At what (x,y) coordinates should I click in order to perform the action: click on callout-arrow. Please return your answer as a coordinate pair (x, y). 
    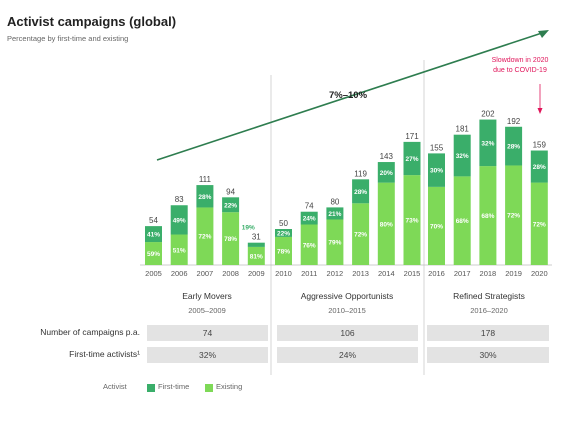
    Looking at the image, I should click on (540, 111).